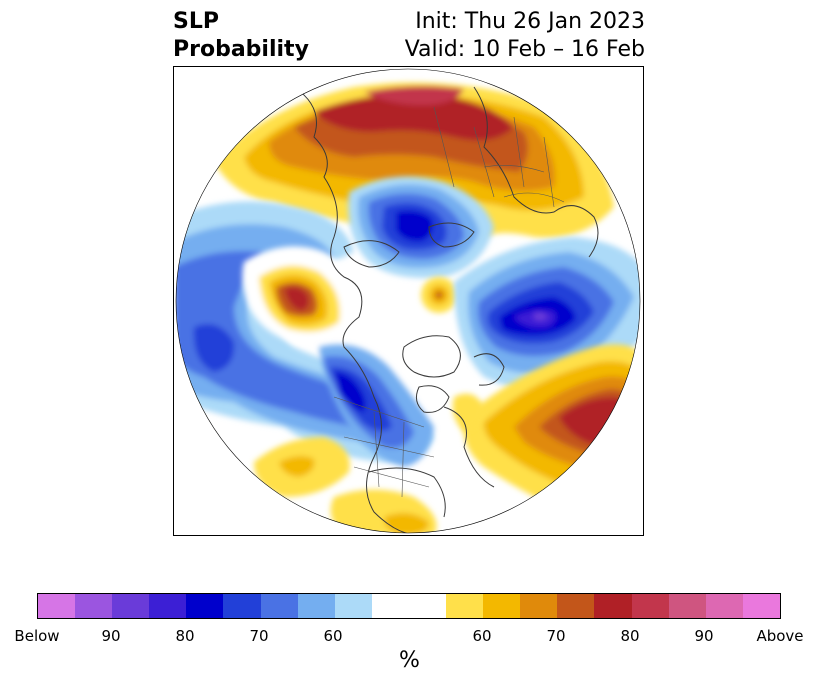 The width and height of the screenshot is (819, 686). I want to click on title-left: SLP Probability, so click(241, 36).